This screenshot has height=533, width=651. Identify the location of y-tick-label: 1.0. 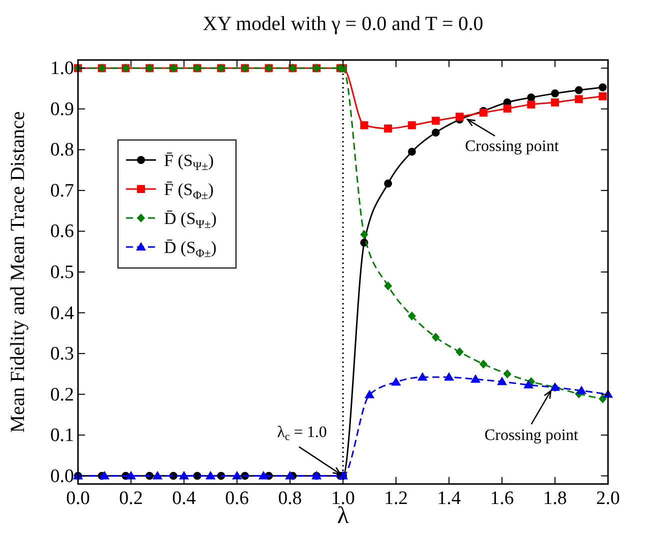
(62, 69).